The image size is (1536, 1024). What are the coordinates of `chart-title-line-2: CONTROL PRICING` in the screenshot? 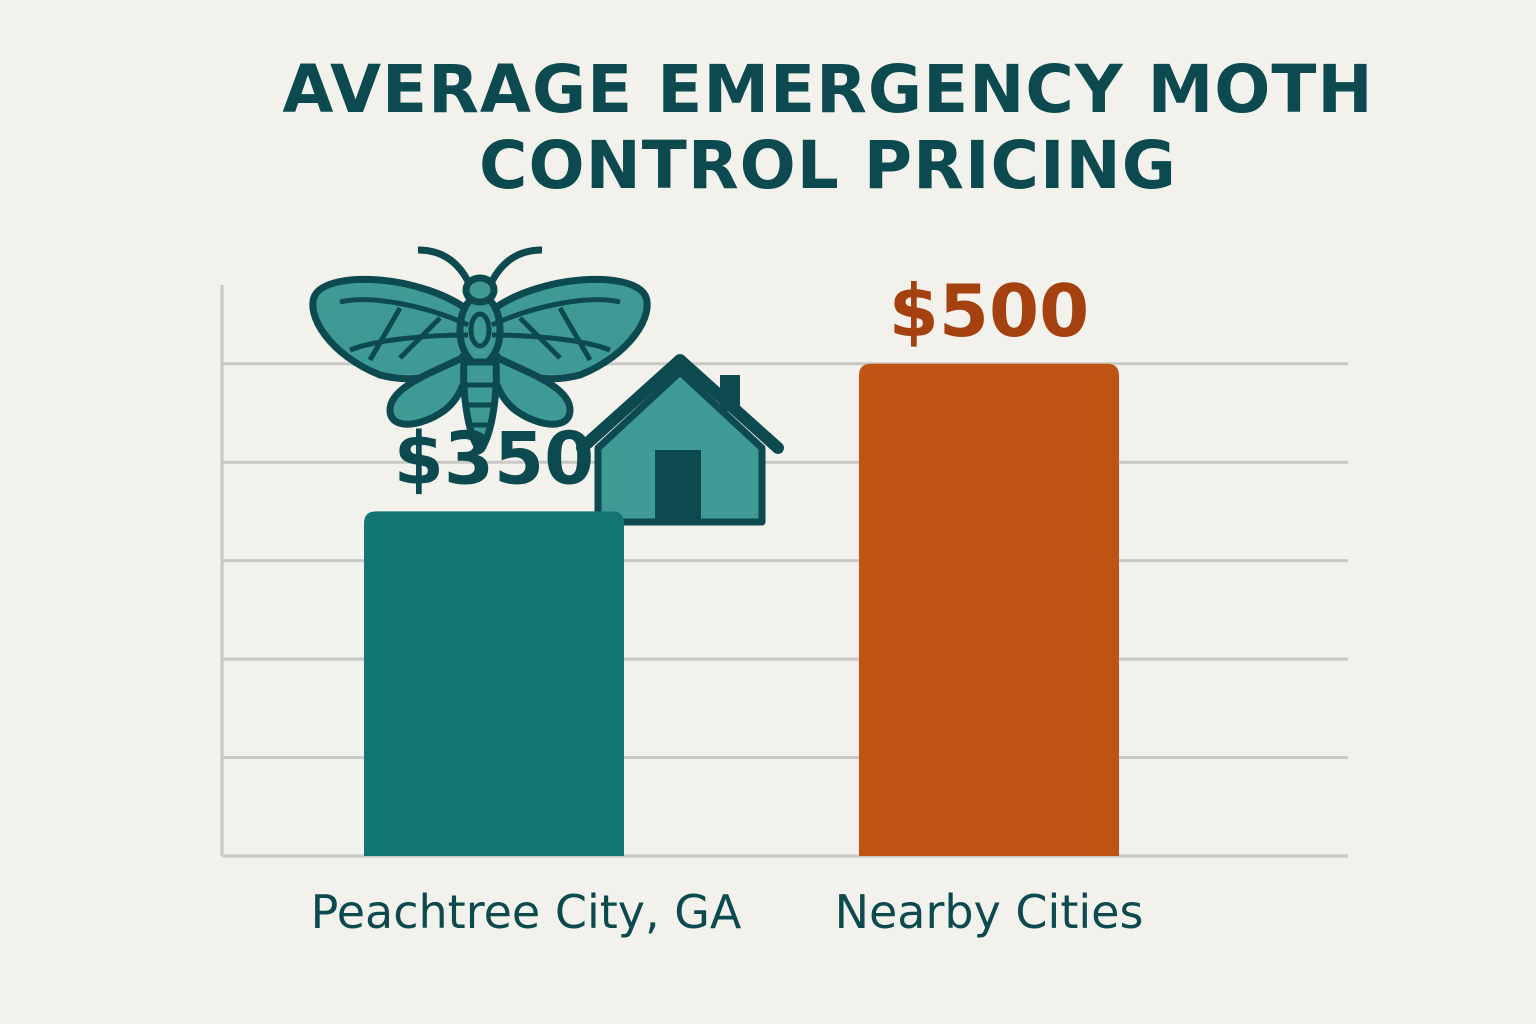 It's located at (828, 165).